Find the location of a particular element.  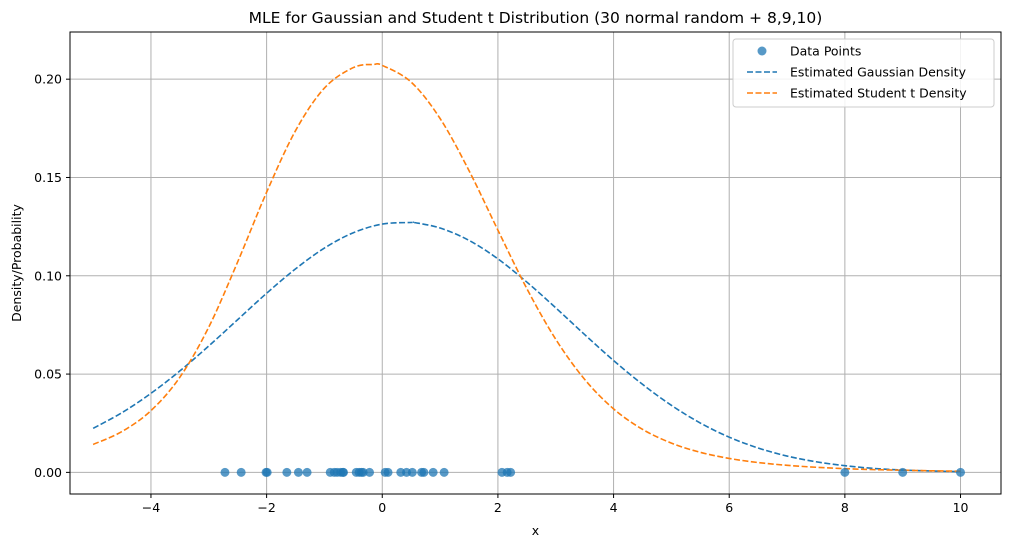

legend-box is located at coordinates (863, 73).